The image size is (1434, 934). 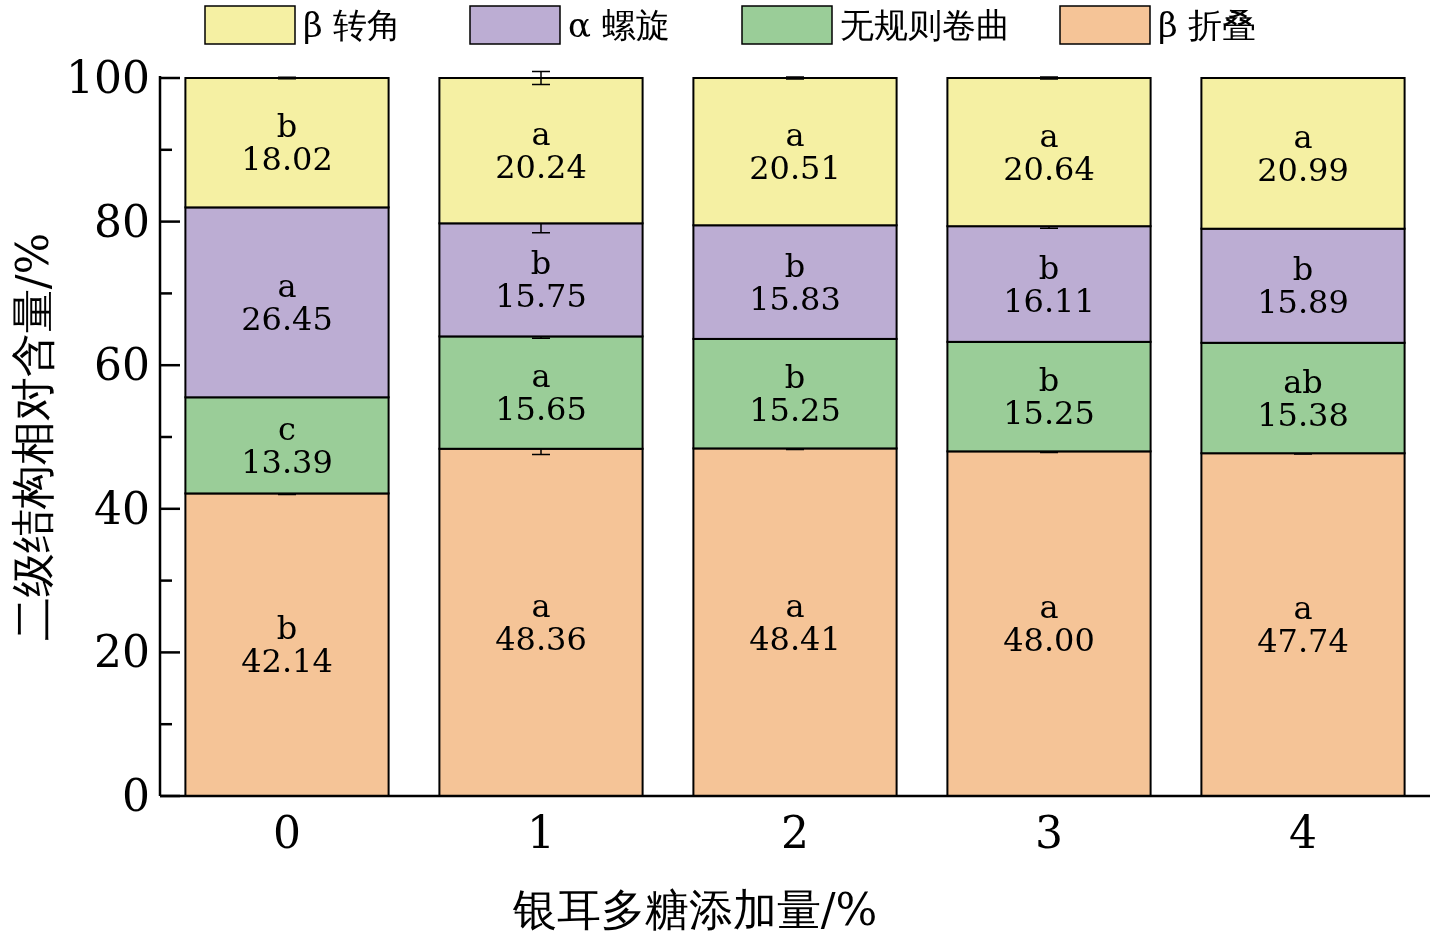 I want to click on y-tick-label: 80, so click(x=122, y=221).